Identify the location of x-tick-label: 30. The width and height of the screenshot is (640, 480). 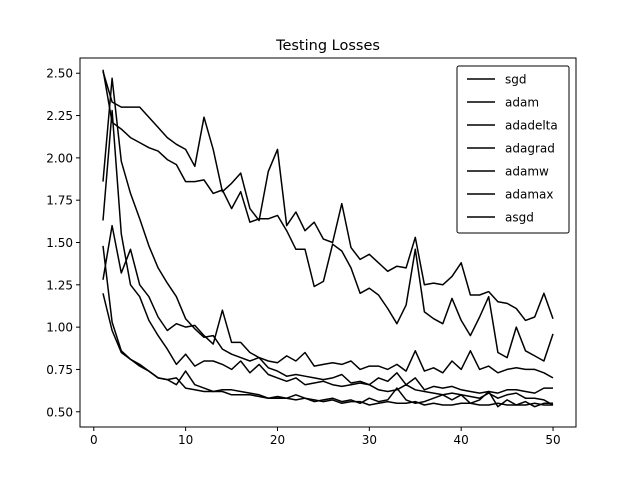
(369, 440).